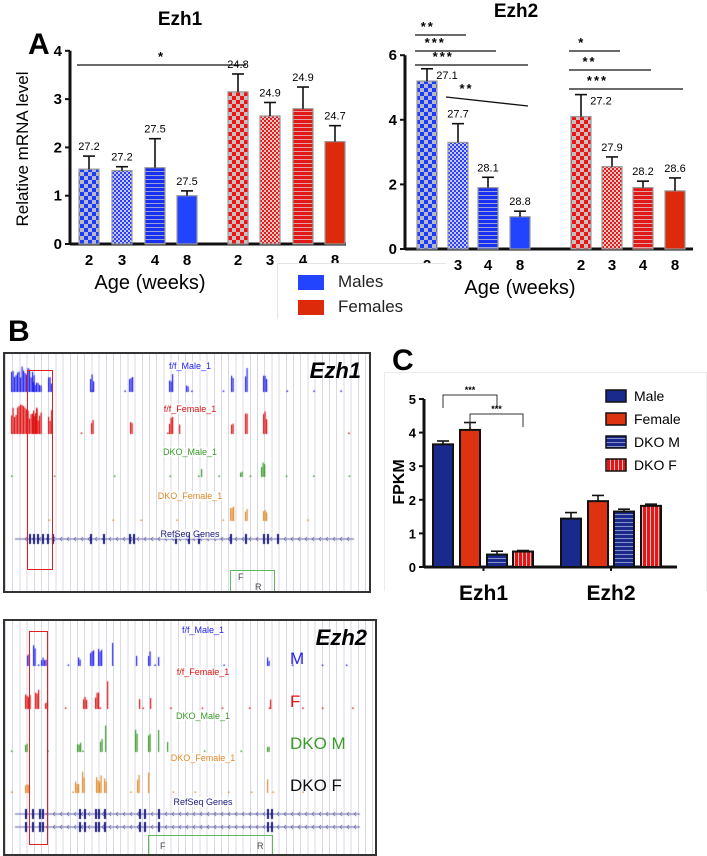  I want to click on significance-line, so click(487, 101).